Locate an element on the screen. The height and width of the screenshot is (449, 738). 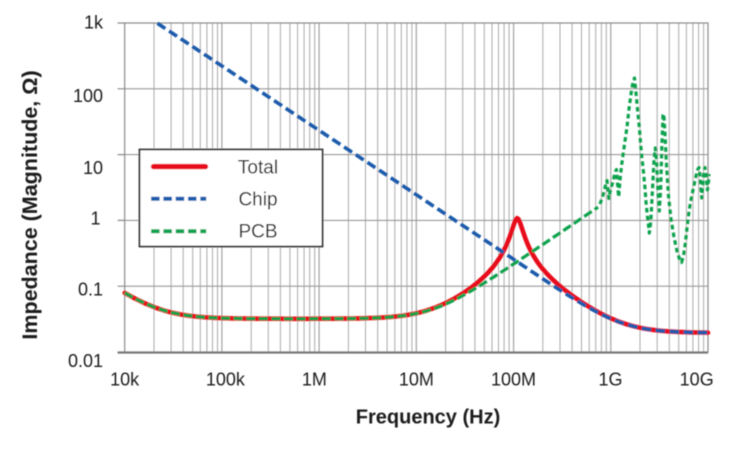
svg-text: 10M is located at coordinates (416, 379).